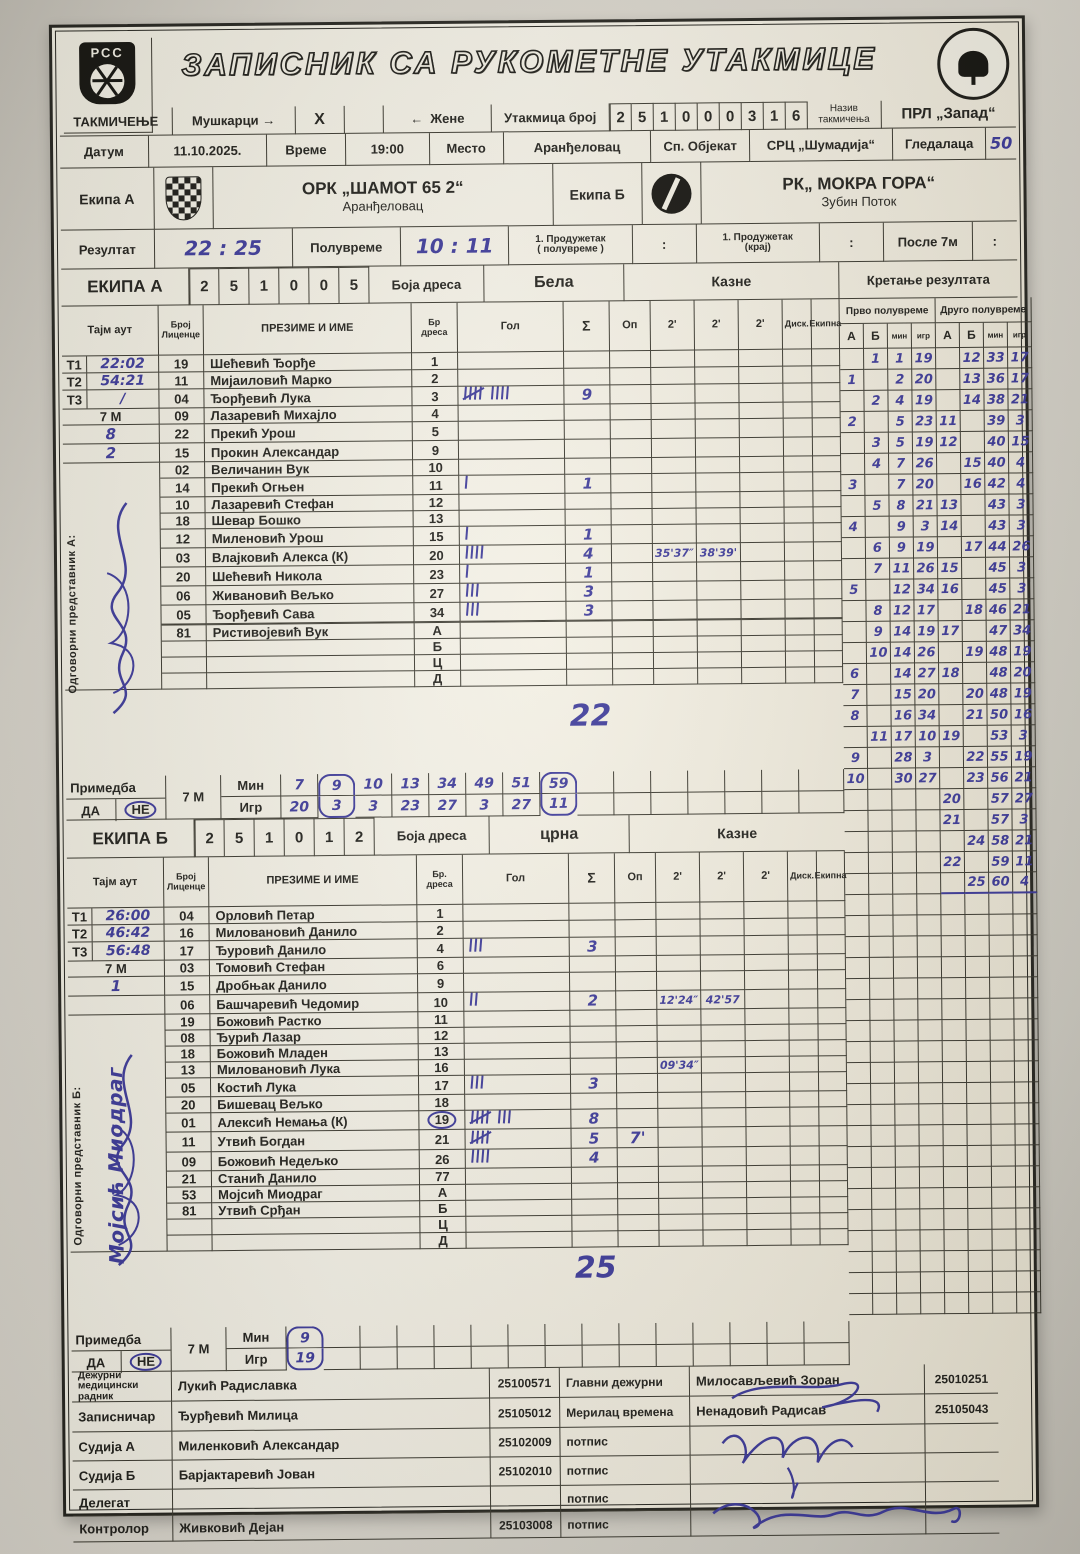 The height and width of the screenshot is (1554, 1080). Describe the element at coordinates (314, 1021) in the screenshot. I see `player-name: Божовић Растко` at that location.